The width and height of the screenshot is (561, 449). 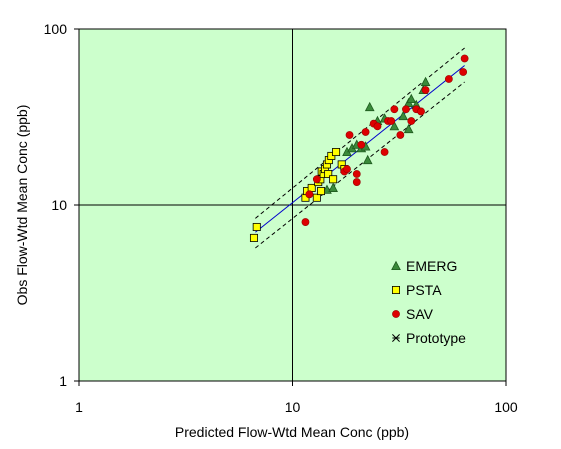 What do you see at coordinates (79, 407) in the screenshot?
I see `x-tick-label: 1` at bounding box center [79, 407].